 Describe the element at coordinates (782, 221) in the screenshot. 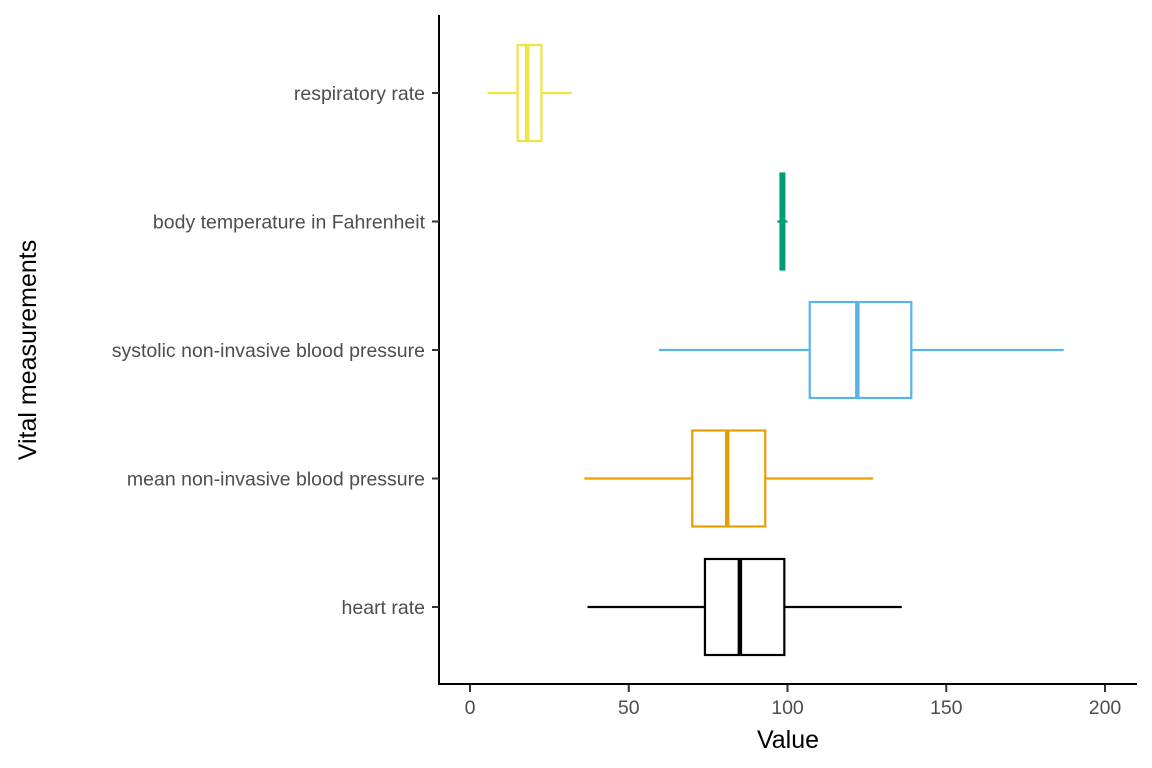

I see `box-body-temperature-in-Fahrenheit` at that location.